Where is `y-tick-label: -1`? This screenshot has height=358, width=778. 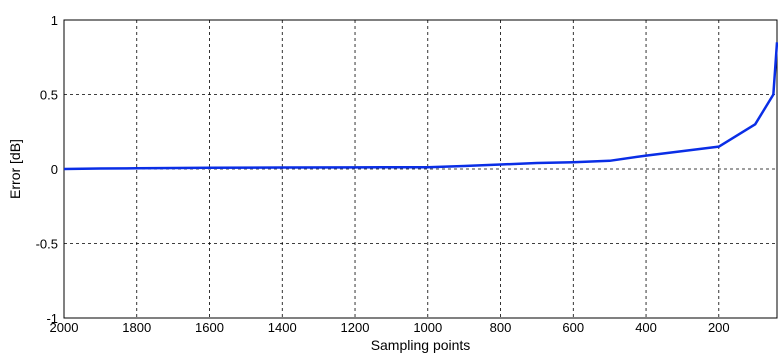
y-tick-label: -1 is located at coordinates (52, 318).